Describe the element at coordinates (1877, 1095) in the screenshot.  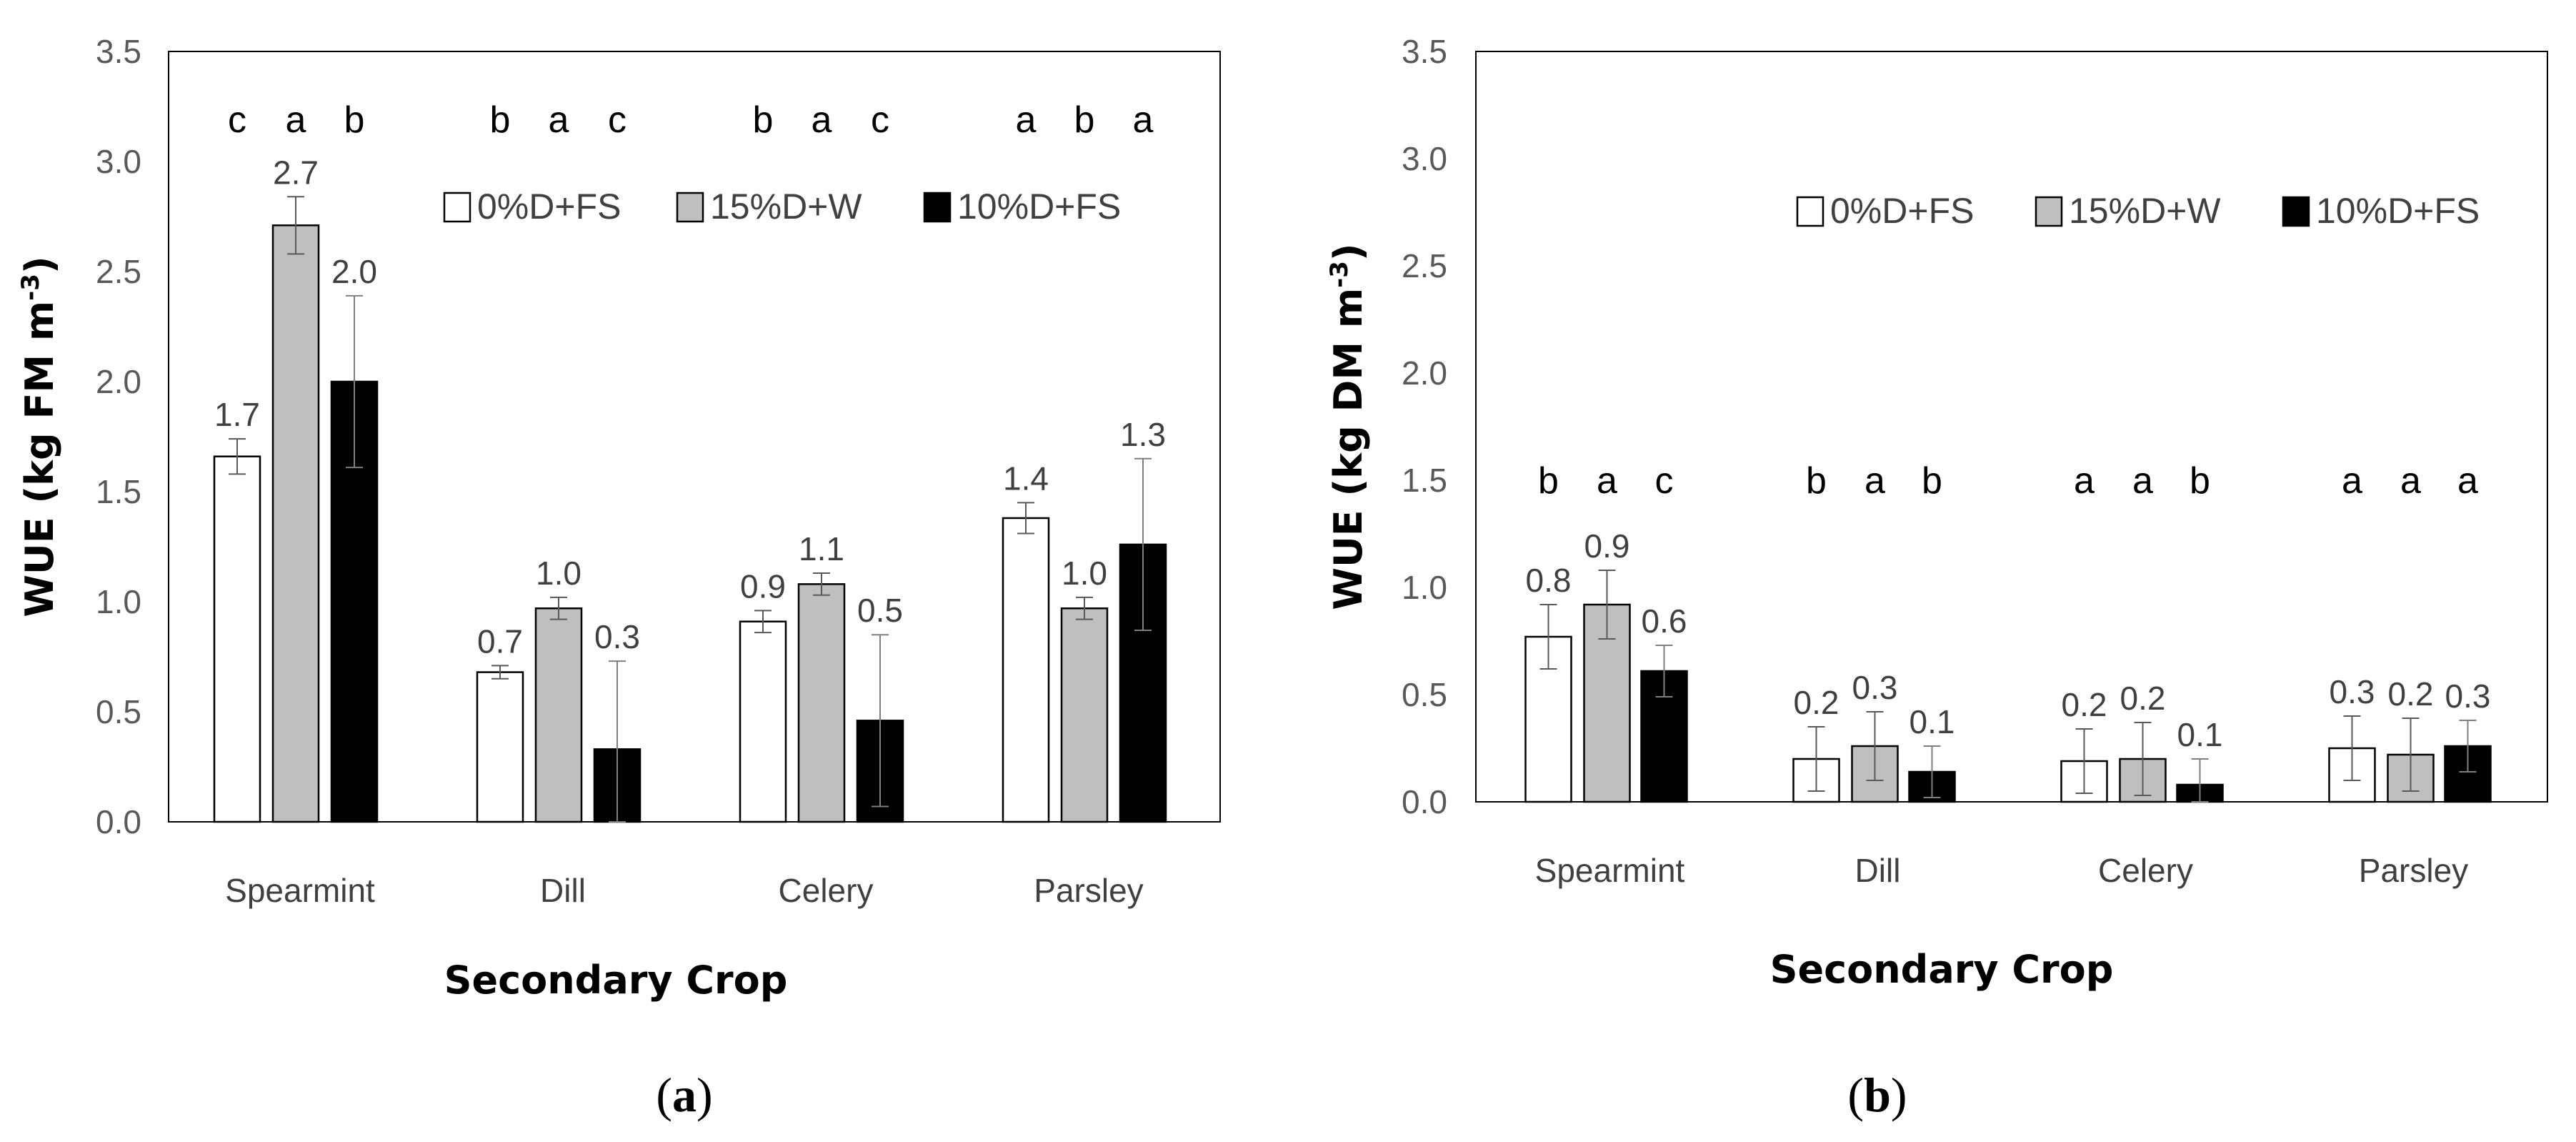
I see `panel-label: (b)` at that location.